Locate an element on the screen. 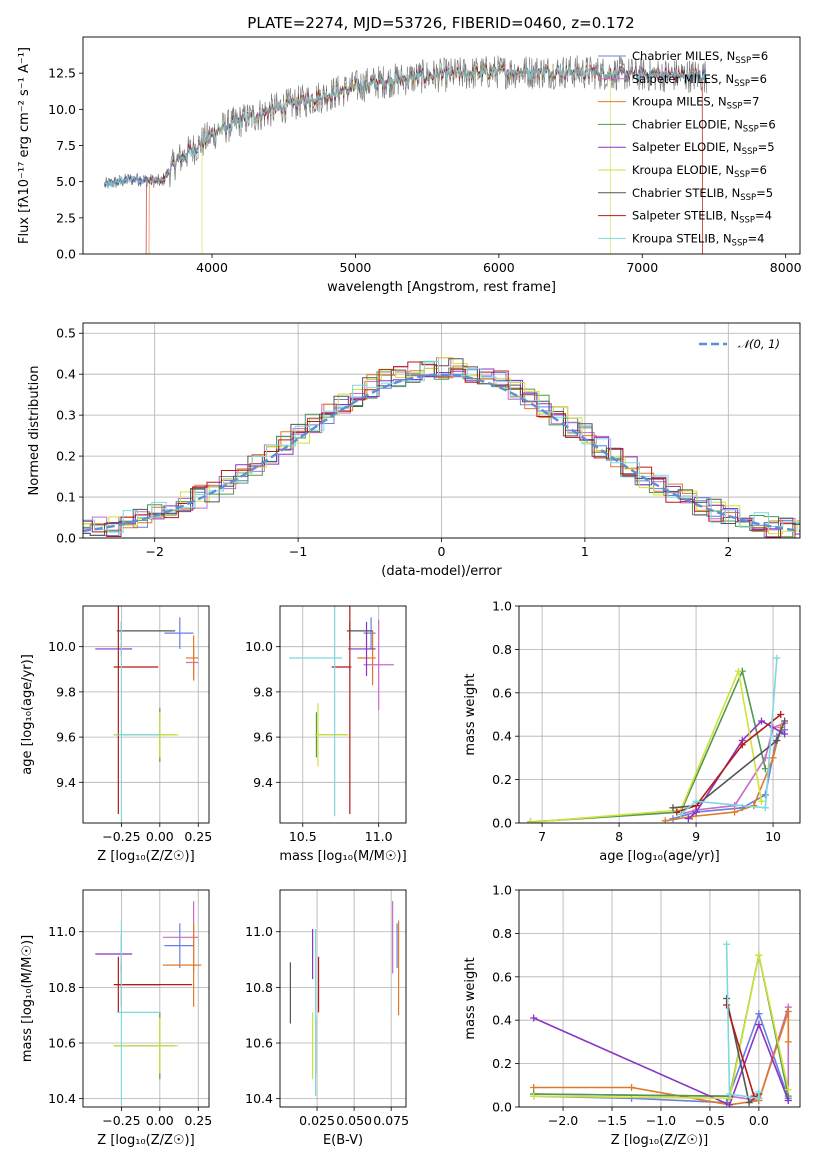  y-axis-label: Flux [fλ10⁻¹⁷ erg cm⁻² s⁻¹ A⁻¹] is located at coordinates (24, 145).